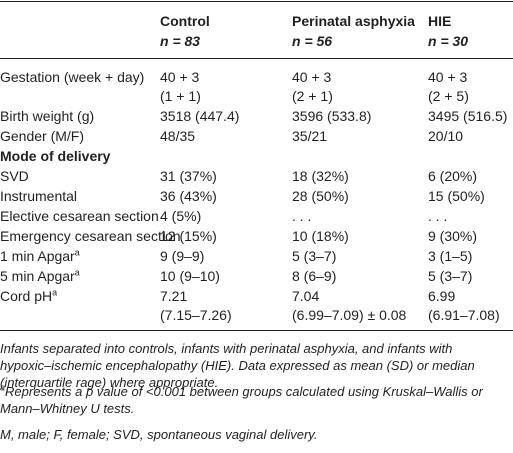 The image size is (513, 453). I want to click on cell: 20/10, so click(446, 136).